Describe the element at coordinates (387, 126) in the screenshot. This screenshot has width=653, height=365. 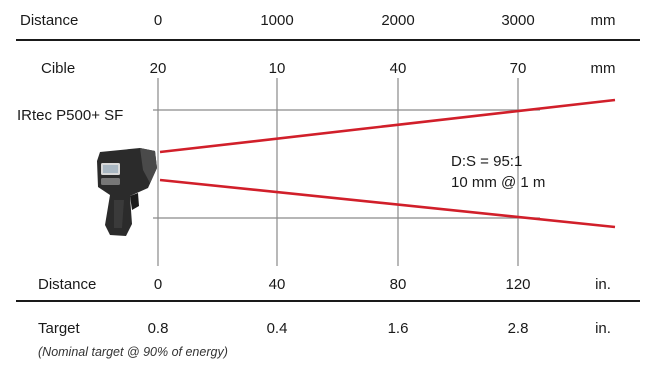
I see `beam-upper-line` at that location.